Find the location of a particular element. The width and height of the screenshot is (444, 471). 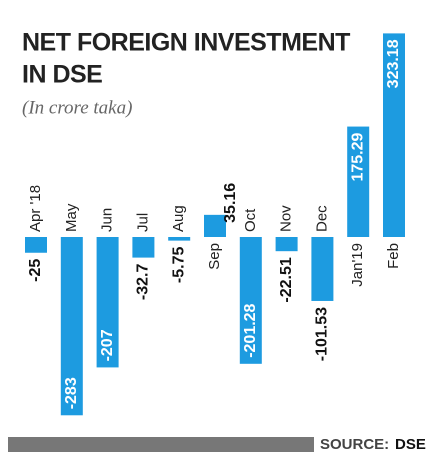

value-label: 323.18 is located at coordinates (393, 63).